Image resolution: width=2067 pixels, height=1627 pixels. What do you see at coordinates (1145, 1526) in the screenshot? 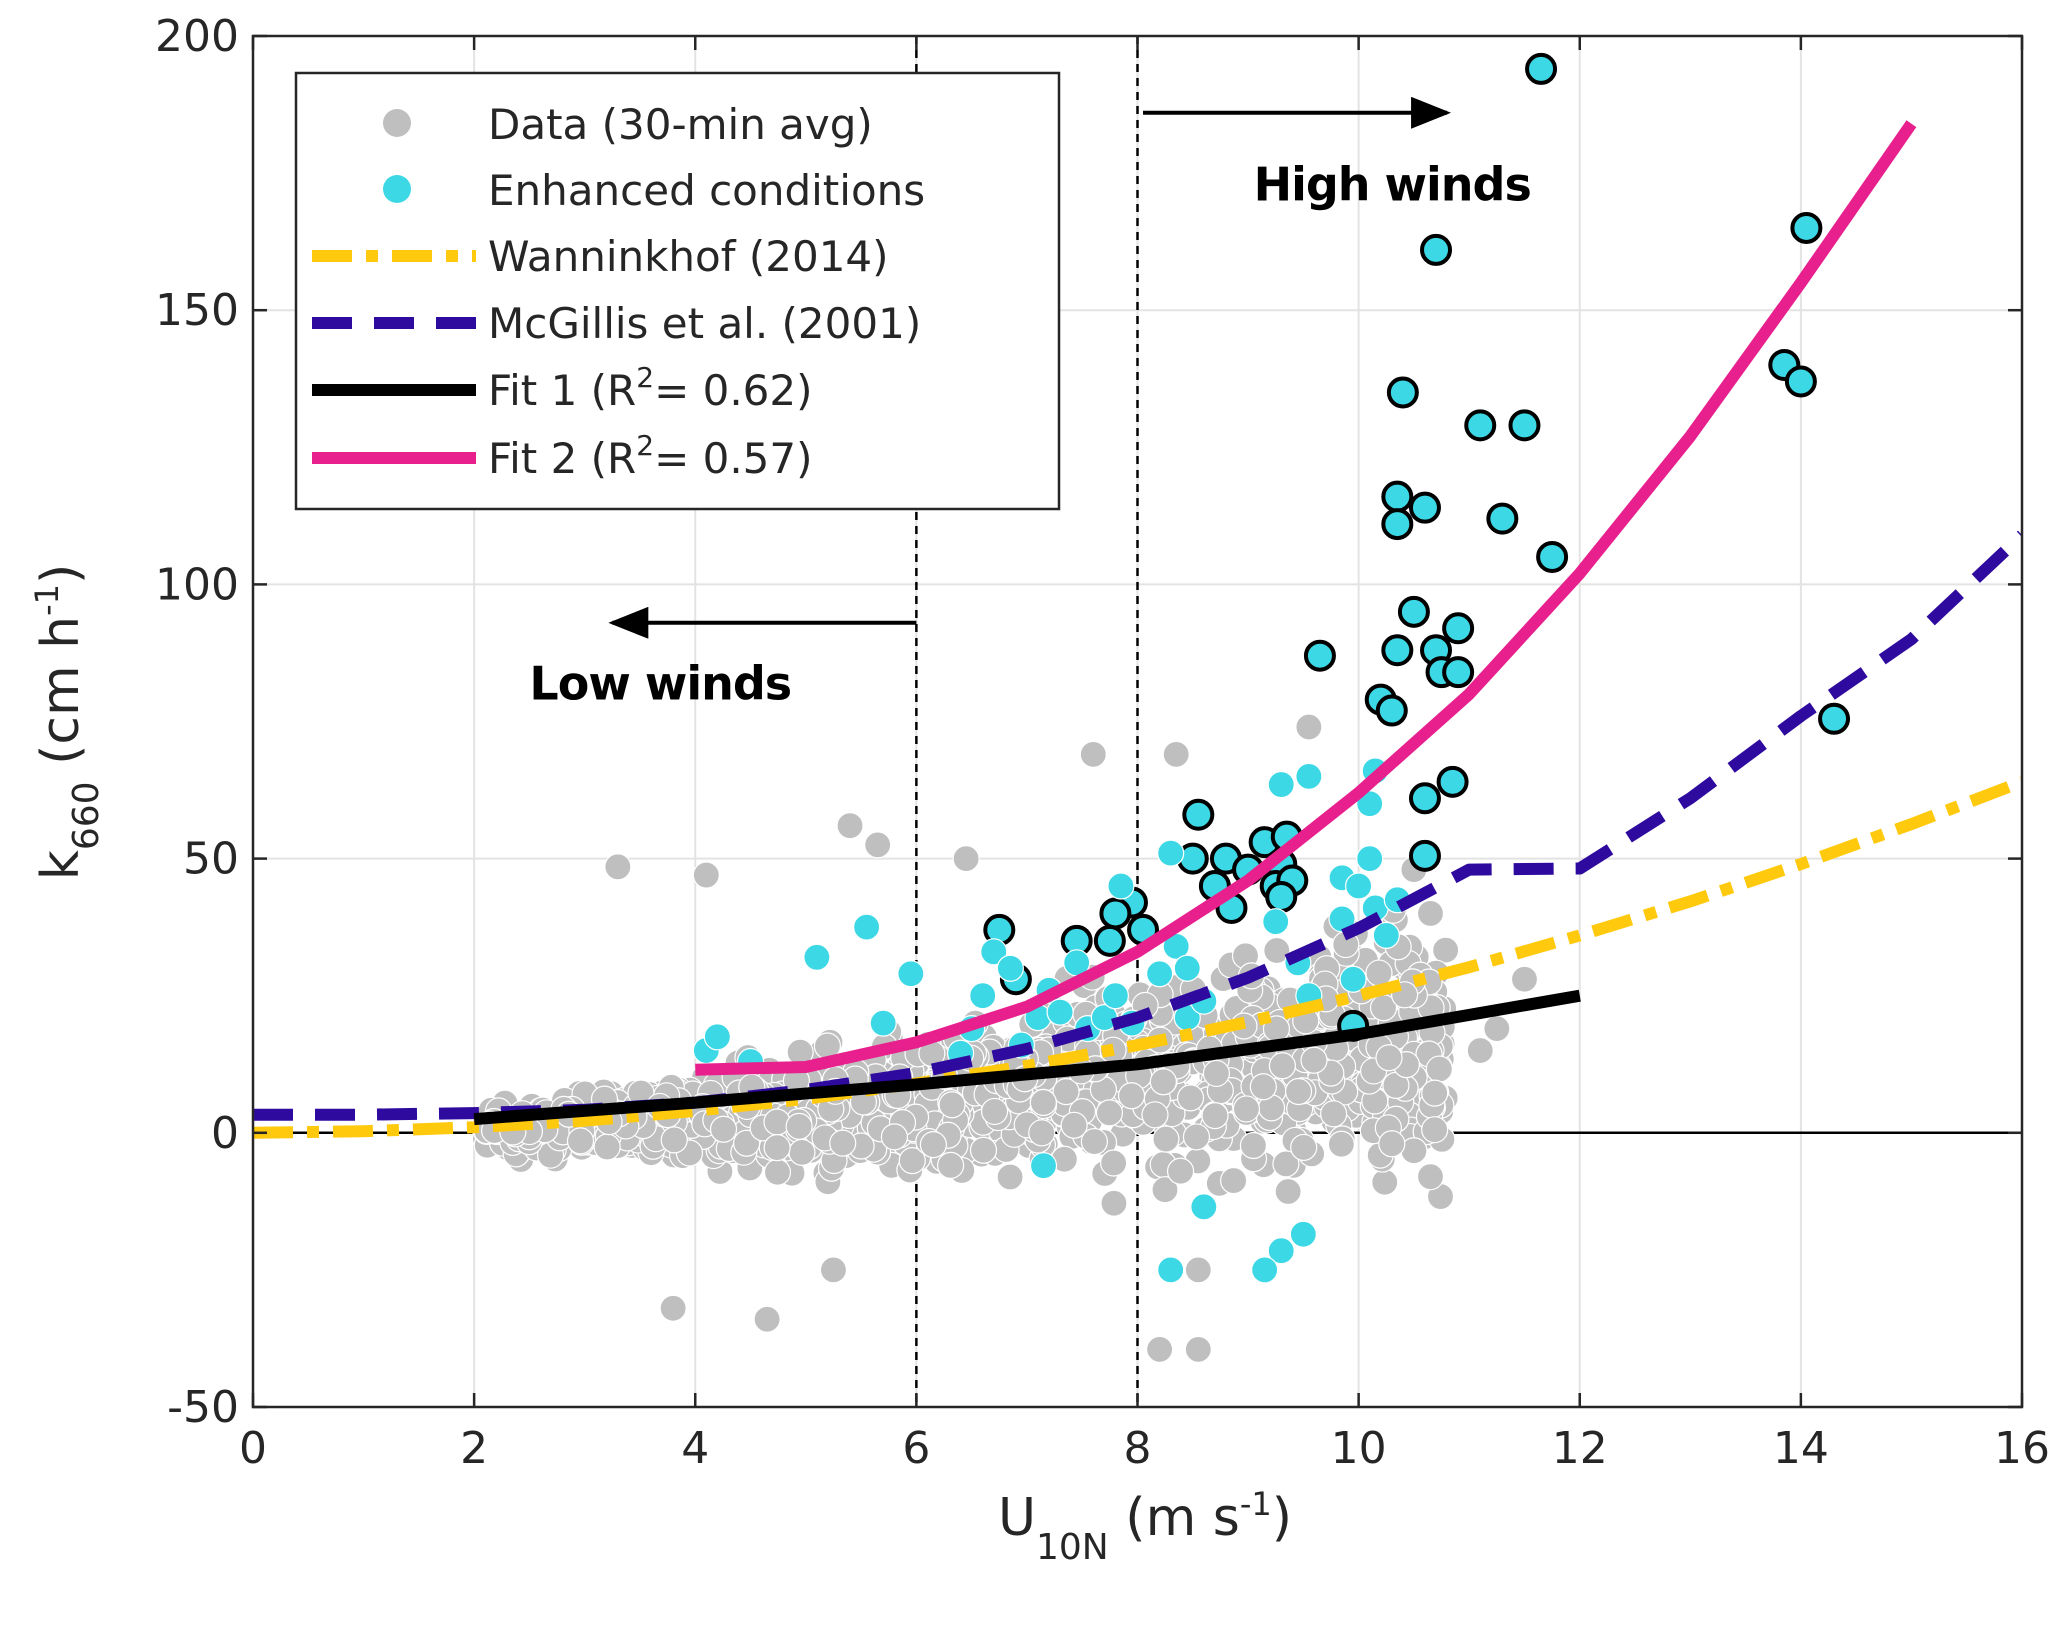
I see `x-axis-label: U10N (m s-1)` at bounding box center [1145, 1526].